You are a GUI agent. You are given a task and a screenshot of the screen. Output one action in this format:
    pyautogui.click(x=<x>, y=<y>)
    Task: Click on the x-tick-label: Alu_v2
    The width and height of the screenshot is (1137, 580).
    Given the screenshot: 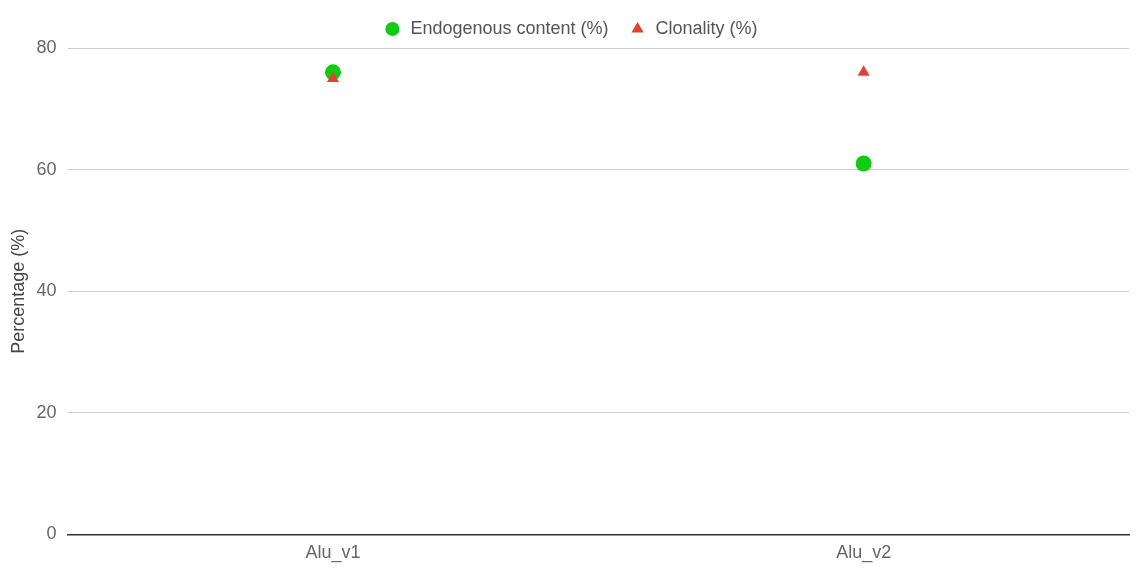 What is the action you would take?
    pyautogui.click(x=864, y=553)
    